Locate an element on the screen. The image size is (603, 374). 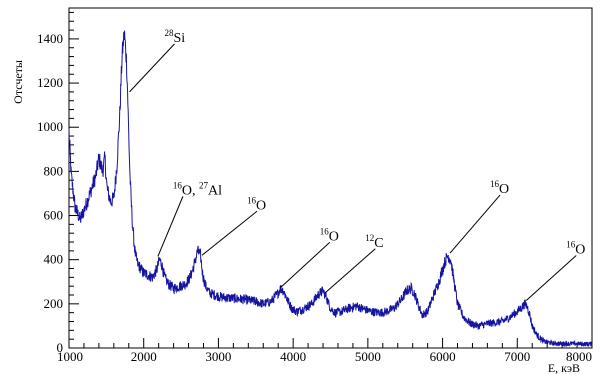
annotation-label: 12C is located at coordinates (374, 242).